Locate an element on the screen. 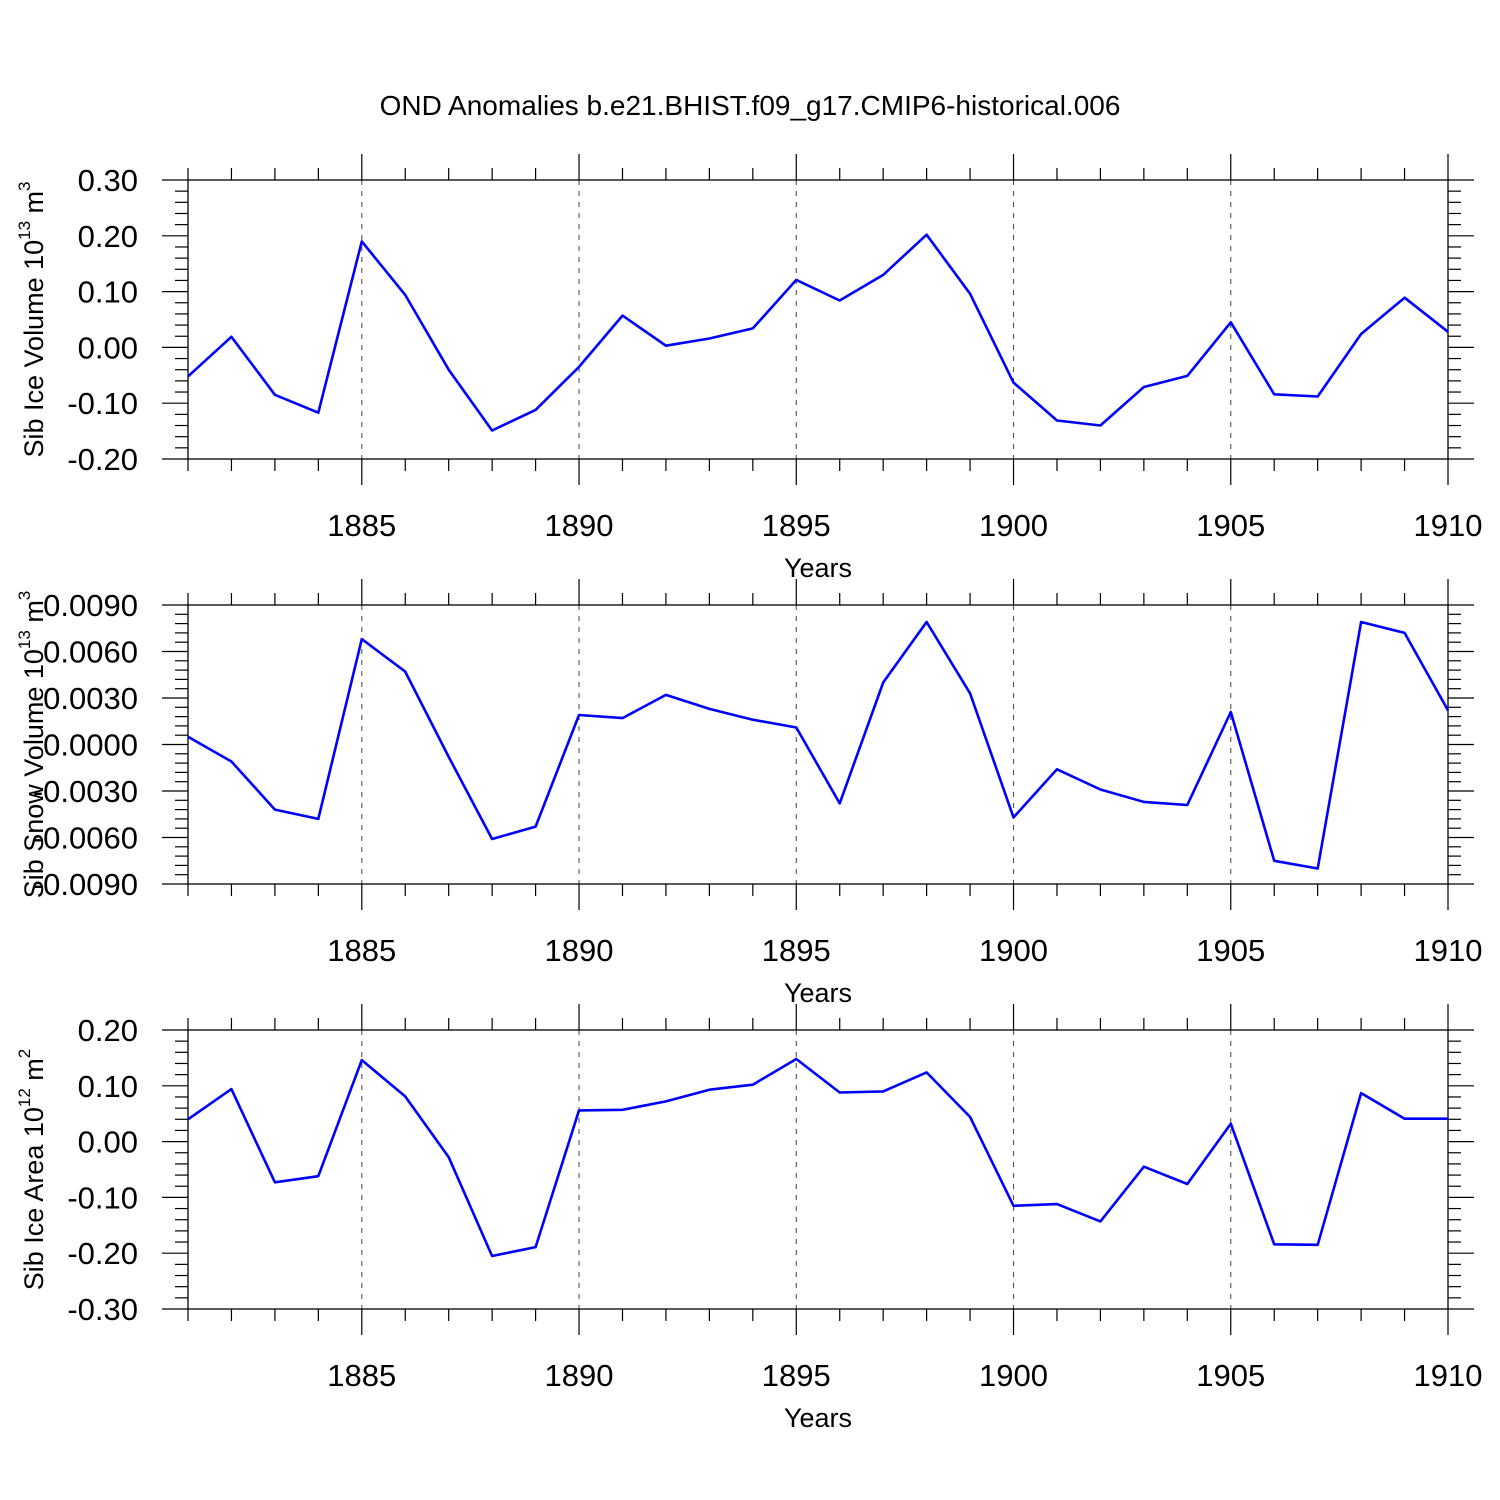 Image resolution: width=1500 pixels, height=1500 pixels. y-tick-label: 0.0030 is located at coordinates (90, 698).